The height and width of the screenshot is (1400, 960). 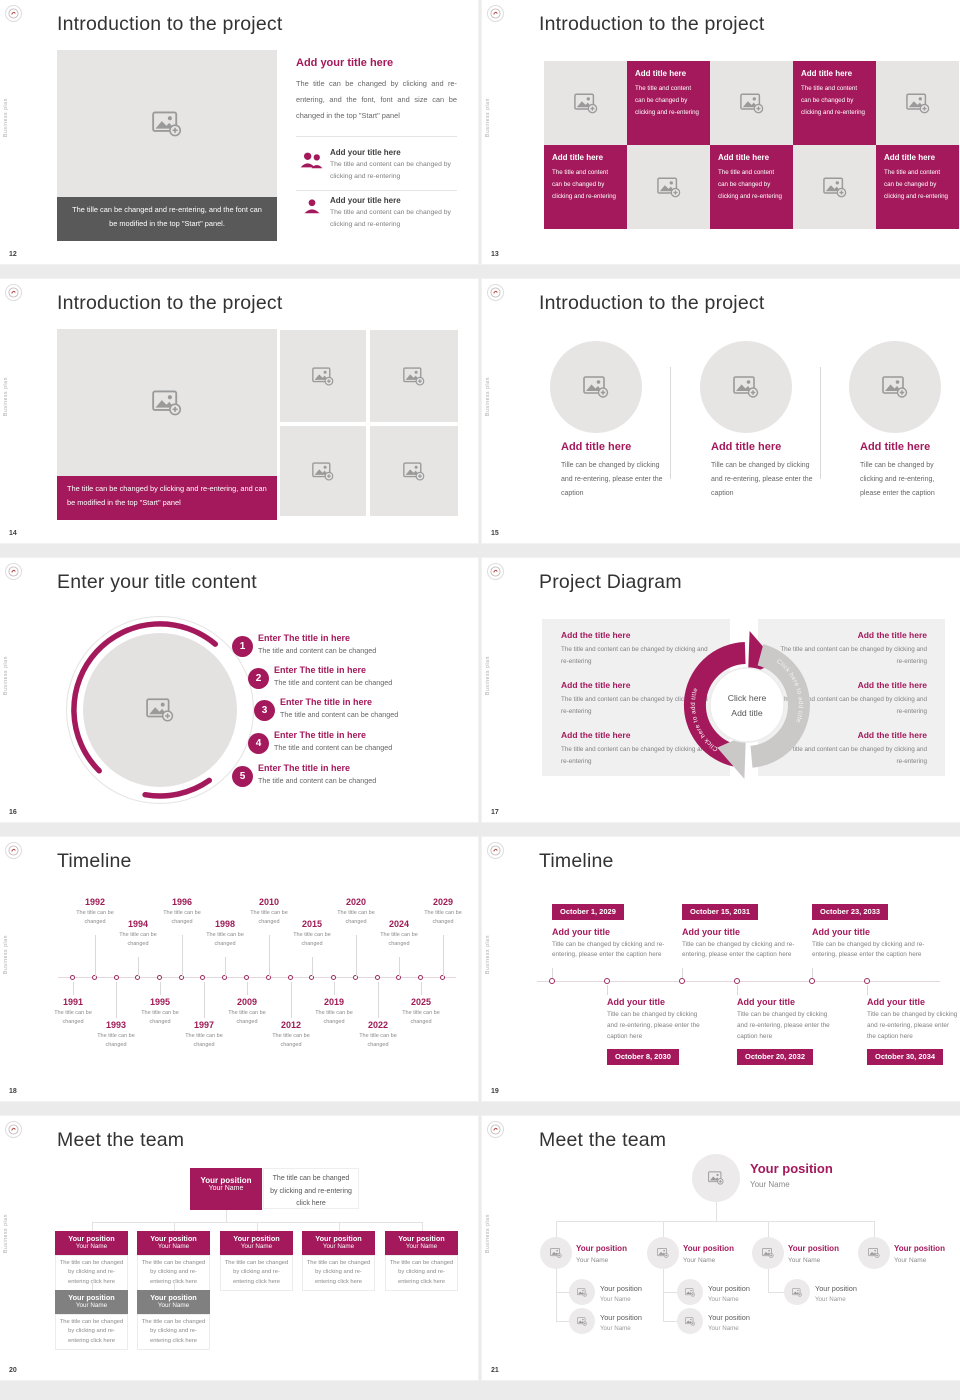 I want to click on side-label: Business plan, so click(x=488, y=1233).